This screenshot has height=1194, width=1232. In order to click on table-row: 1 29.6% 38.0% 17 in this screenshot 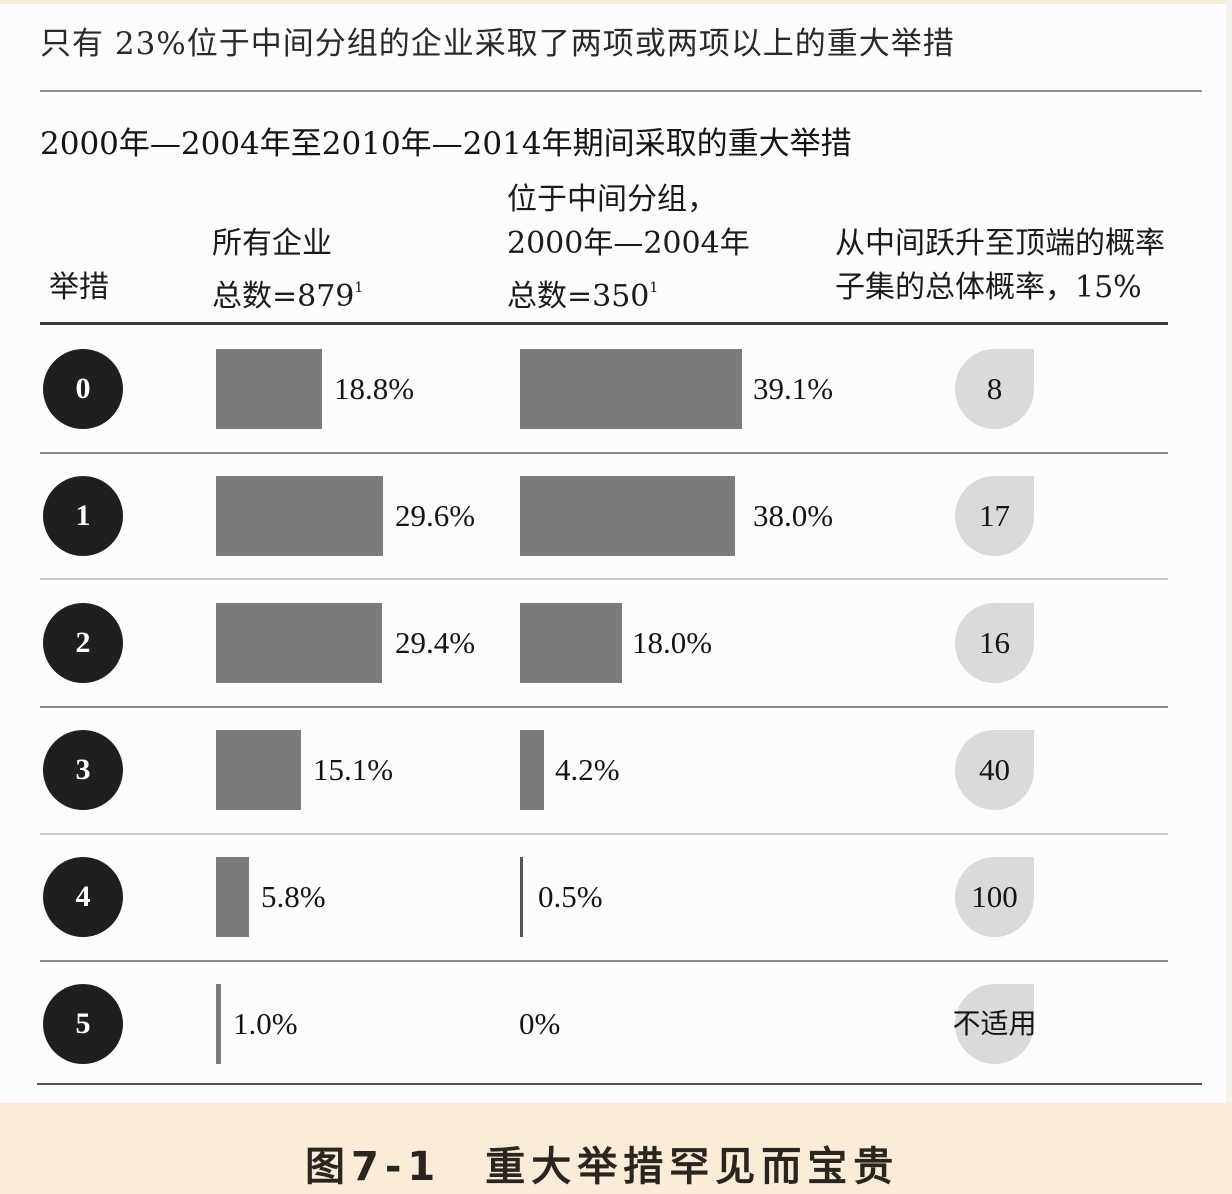, I will do `click(616, 516)`.